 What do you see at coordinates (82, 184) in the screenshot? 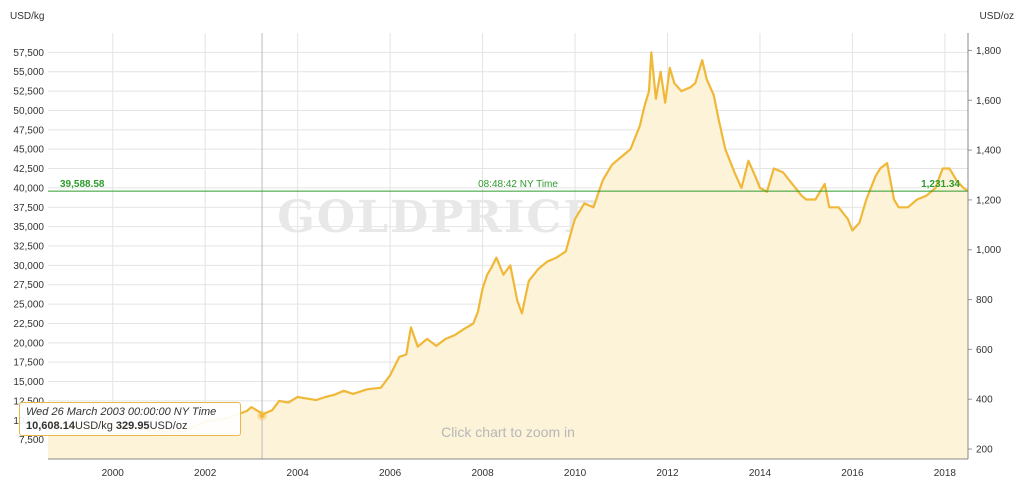
I see `current-price-usd-kg: 39,588.58` at bounding box center [82, 184].